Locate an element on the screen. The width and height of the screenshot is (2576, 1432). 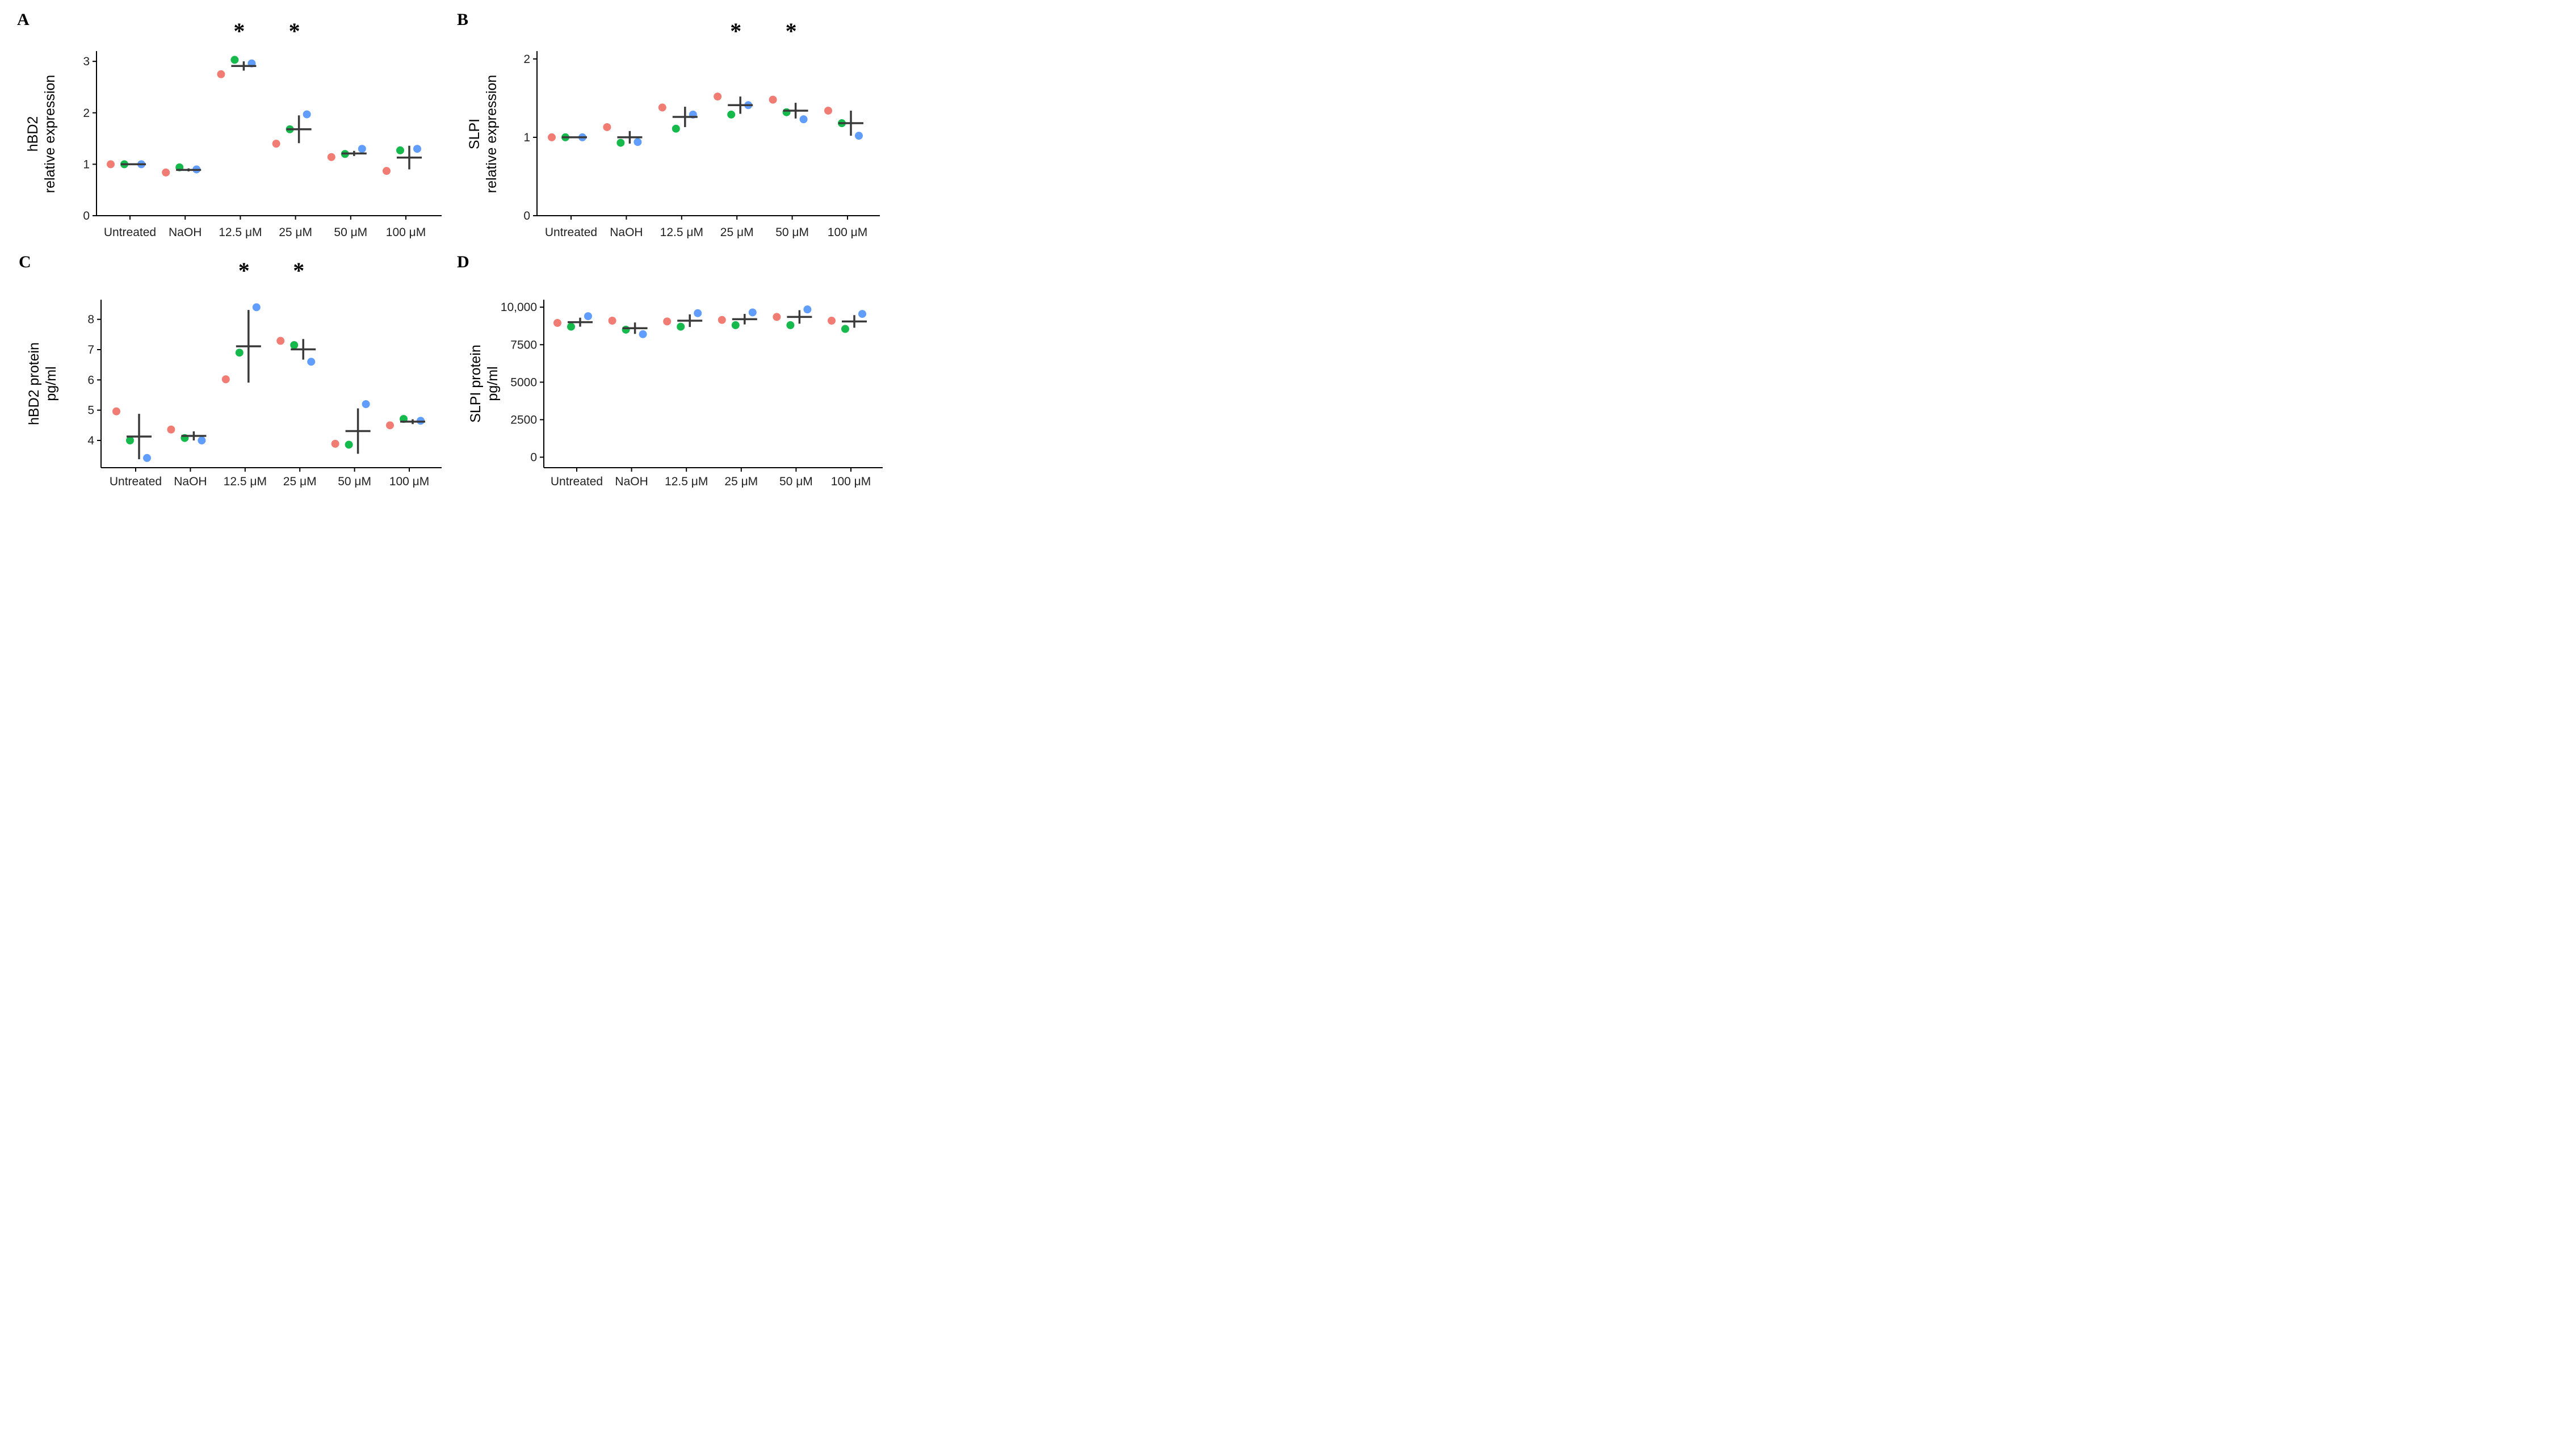
panel-c-x-tick-label: NaOH is located at coordinates (191, 482).